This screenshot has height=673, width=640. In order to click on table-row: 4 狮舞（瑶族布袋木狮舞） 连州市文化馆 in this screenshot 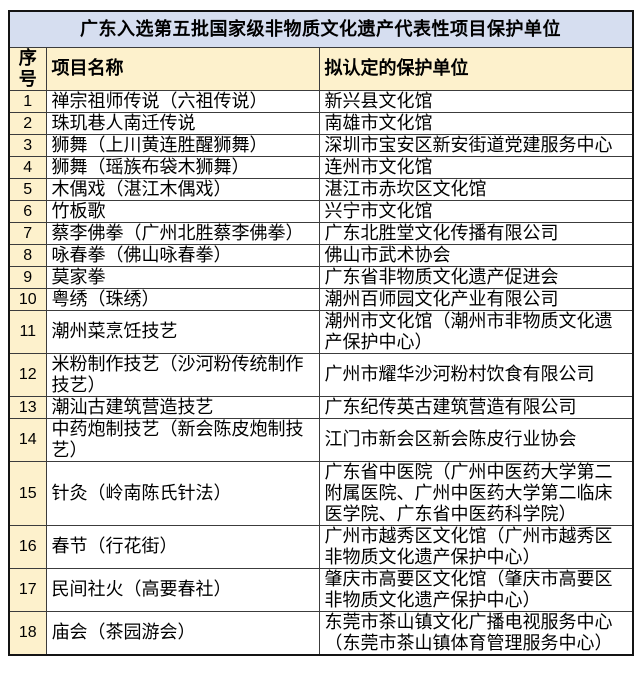, I will do `click(321, 167)`.